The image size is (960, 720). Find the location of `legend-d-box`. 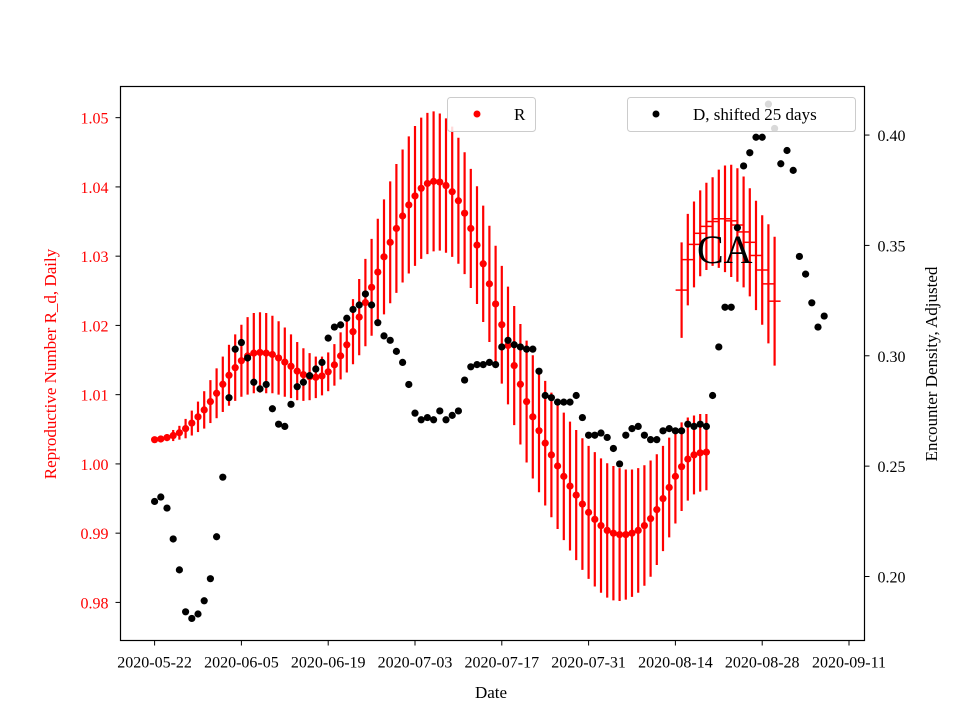

legend-d-box is located at coordinates (741, 114).